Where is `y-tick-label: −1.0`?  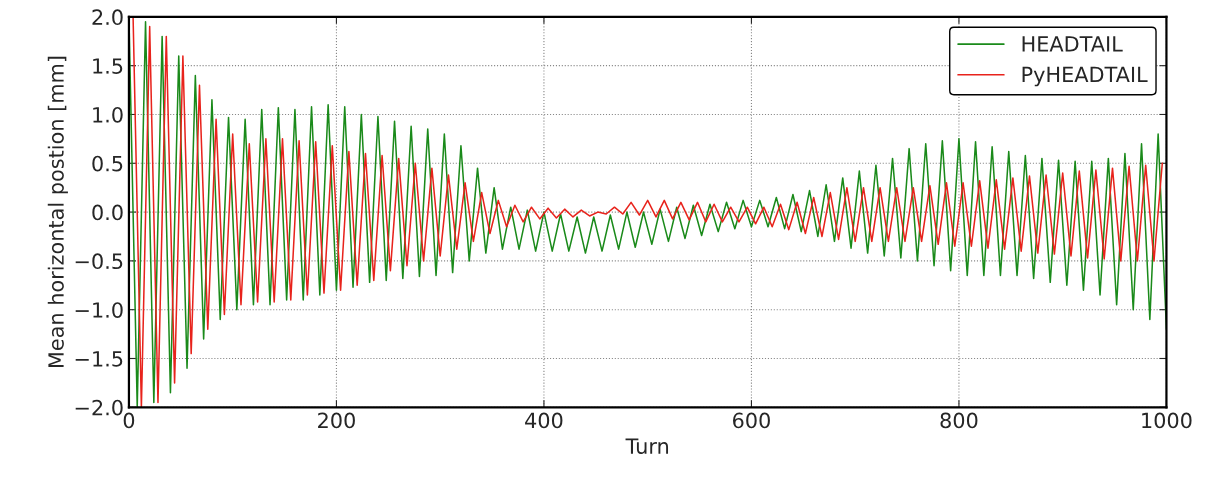
y-tick-label: −1.0 is located at coordinates (99, 310).